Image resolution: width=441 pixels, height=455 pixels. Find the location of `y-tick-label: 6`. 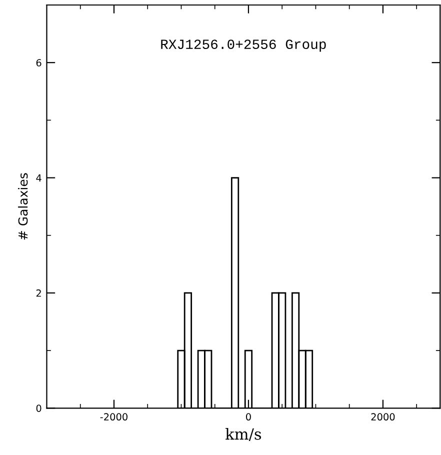

y-tick-label: 6 is located at coordinates (39, 62).